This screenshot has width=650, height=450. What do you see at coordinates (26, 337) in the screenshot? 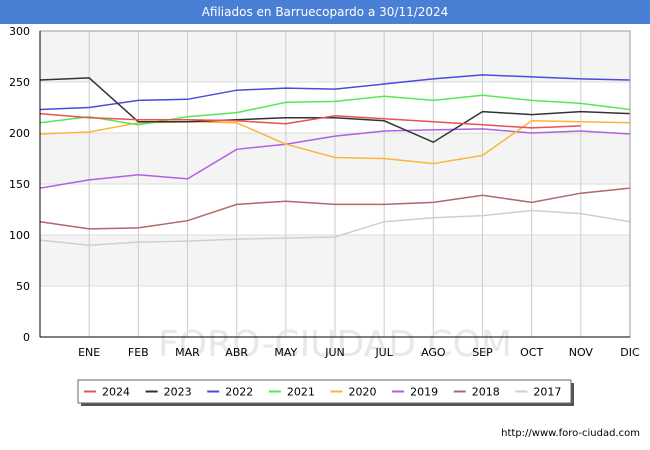
I see `y-tick-label: 0` at bounding box center [26, 337].